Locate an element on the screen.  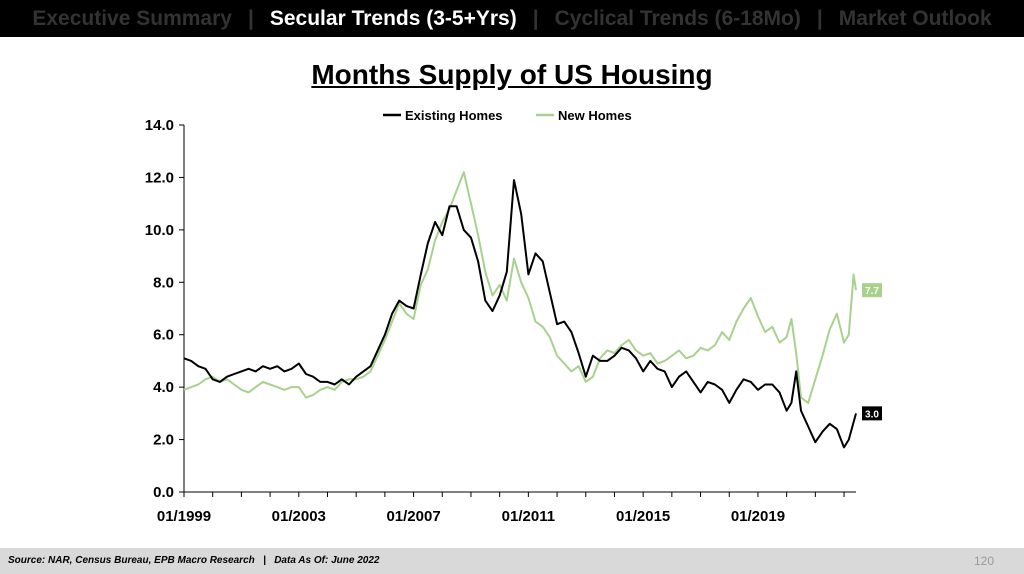
end-label-box-existing-homes is located at coordinates (872, 413).